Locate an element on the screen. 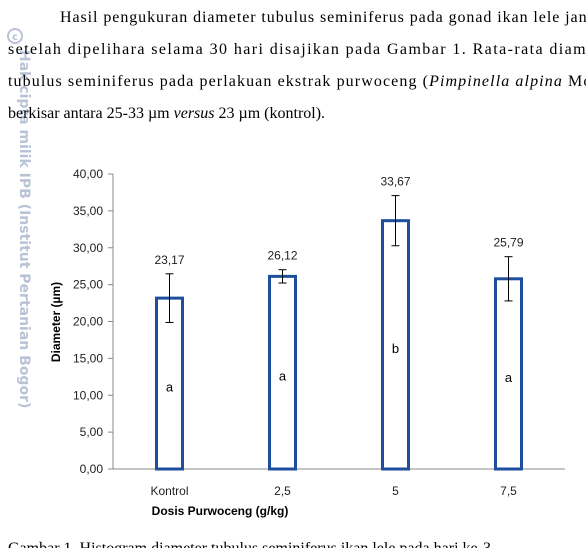  y-axis-label: Diameter (µm) is located at coordinates (56, 322).